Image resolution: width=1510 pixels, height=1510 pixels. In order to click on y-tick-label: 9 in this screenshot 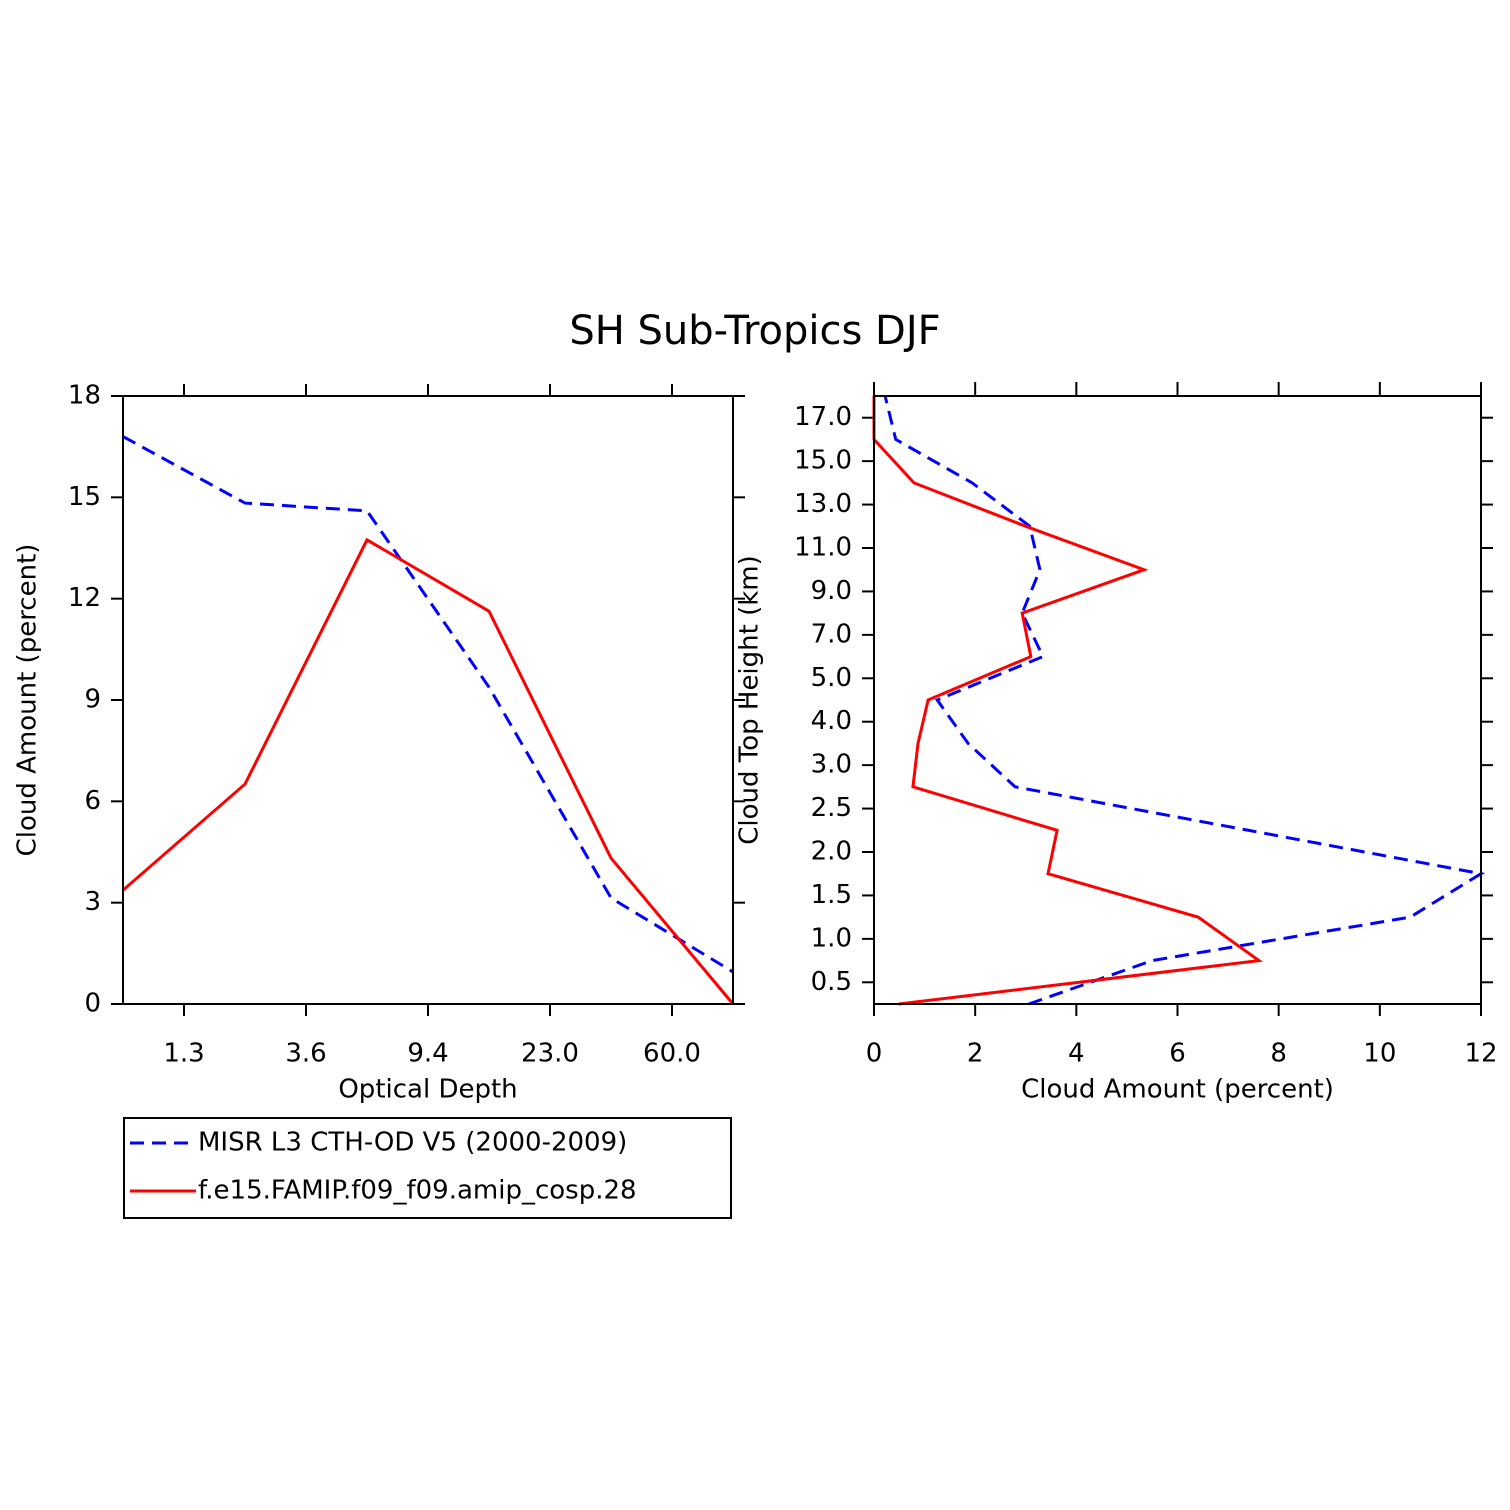, I will do `click(92, 700)`.